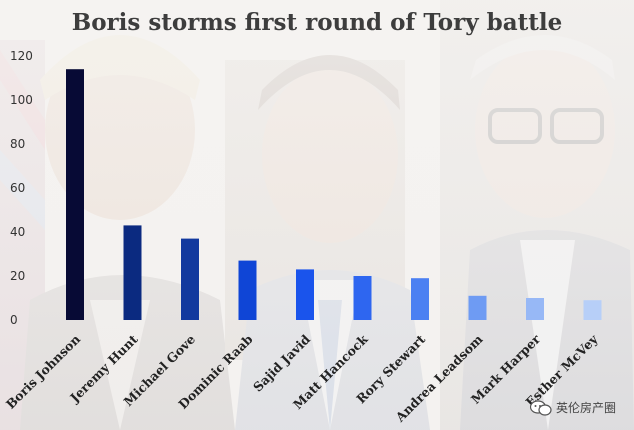 The height and width of the screenshot is (430, 634). Describe the element at coordinates (21, 56) in the screenshot. I see `y-tick-label: 120` at that location.